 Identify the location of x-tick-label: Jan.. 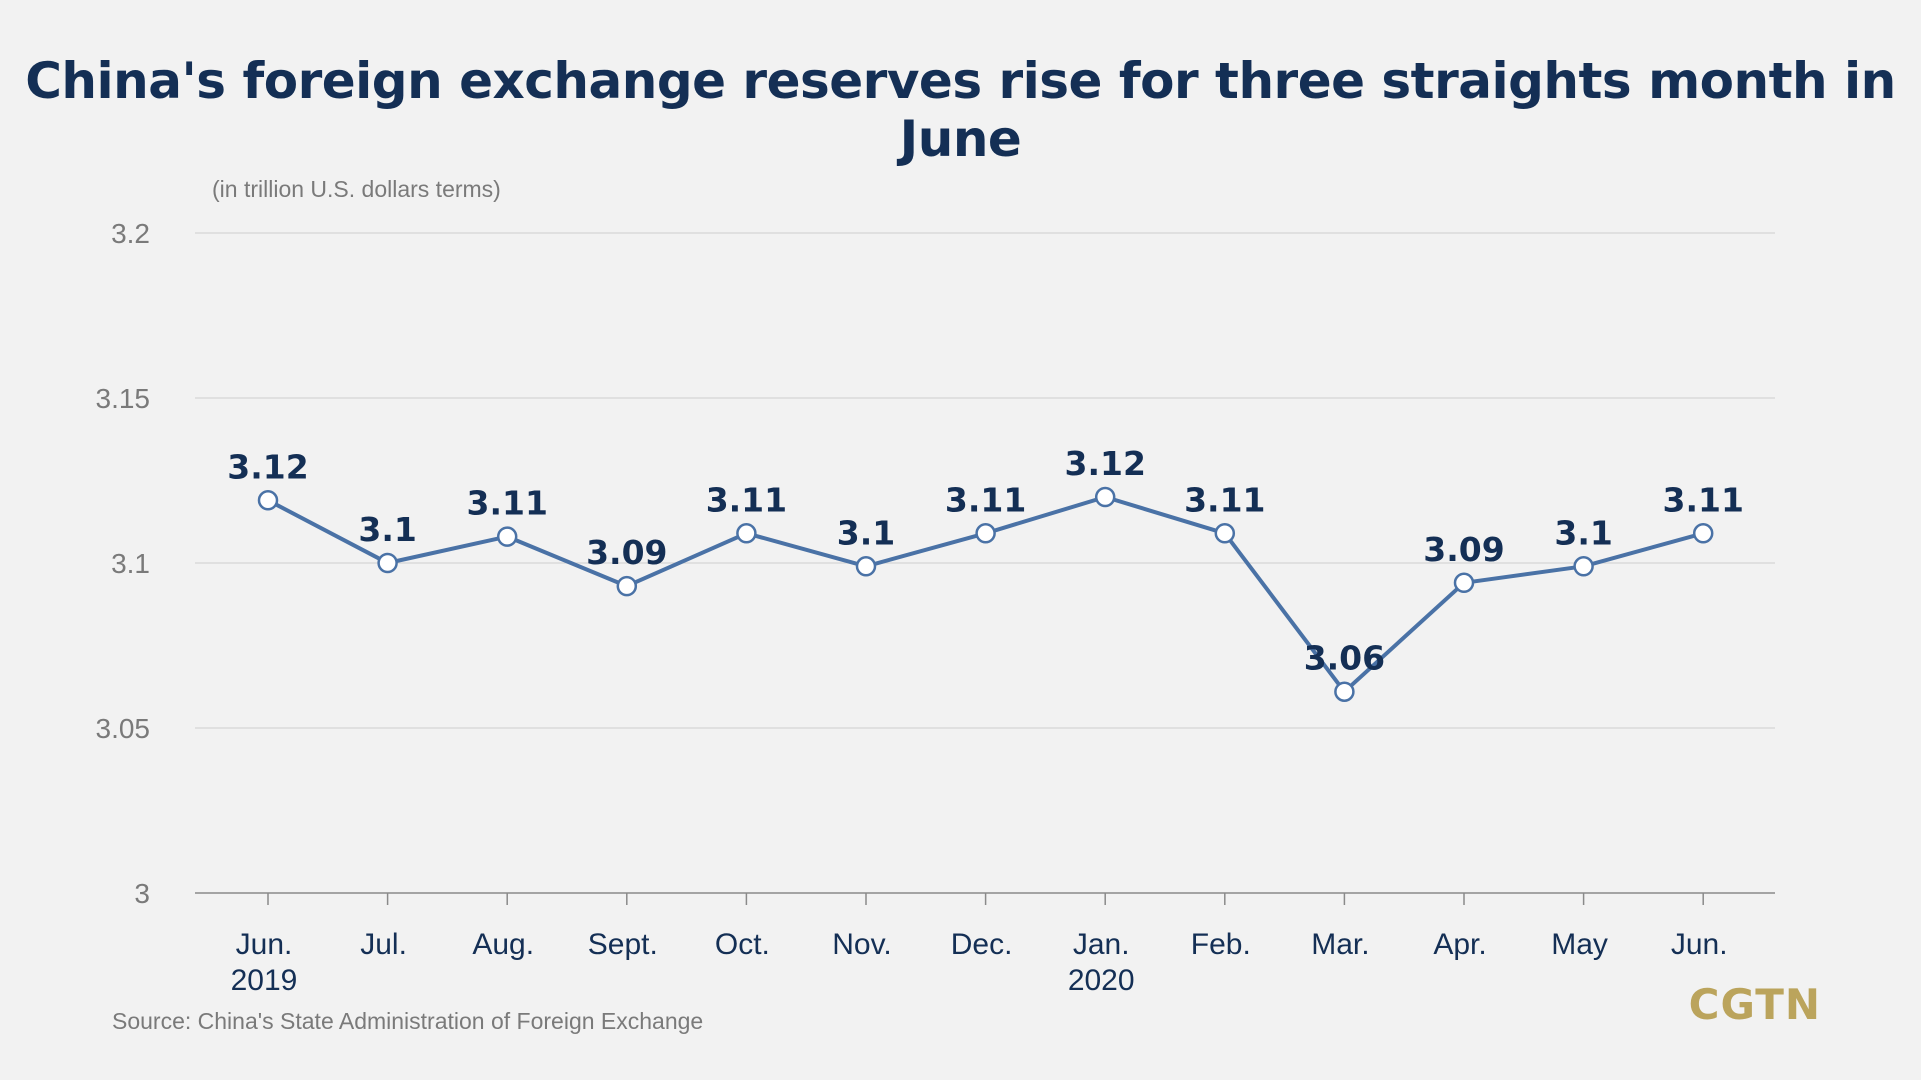
(1101, 944).